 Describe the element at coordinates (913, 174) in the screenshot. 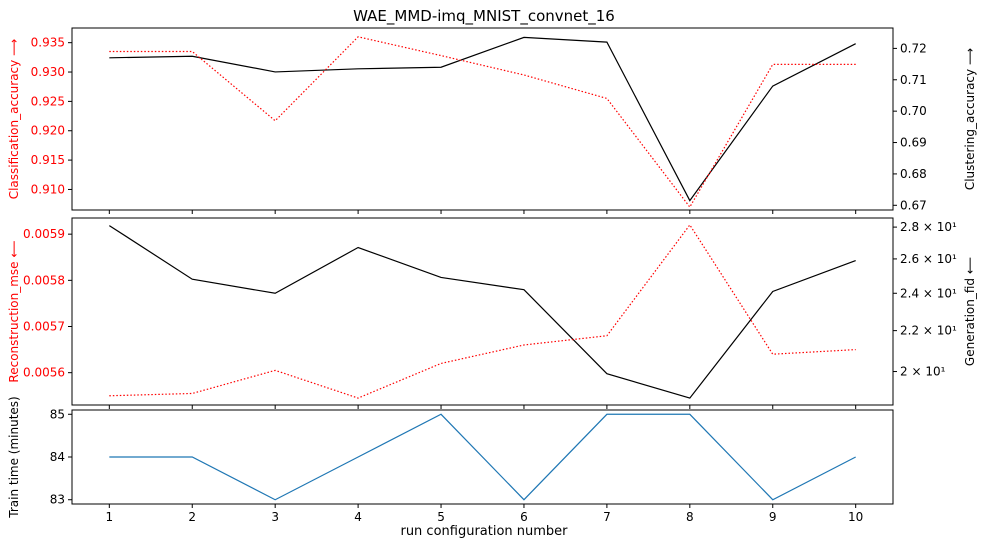

I see `right-tick-label-1-2: 0.68` at that location.